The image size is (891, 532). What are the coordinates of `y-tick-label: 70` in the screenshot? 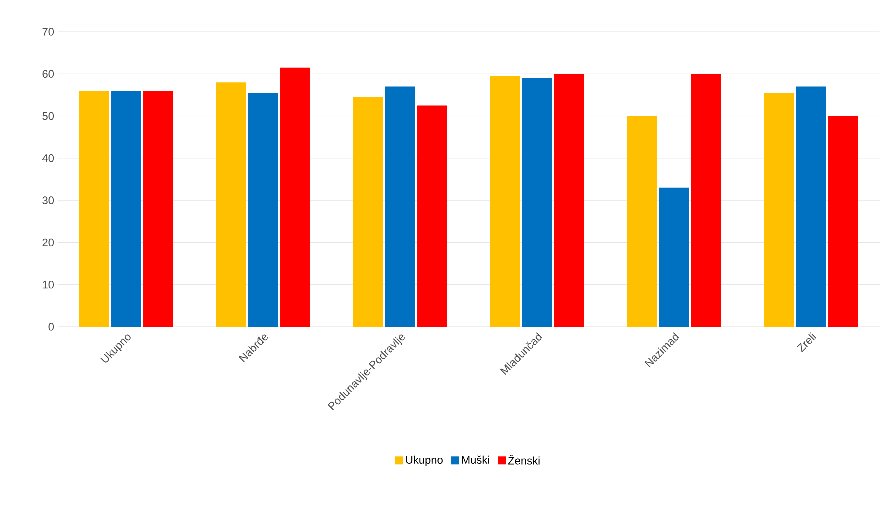 It's located at (48, 32).